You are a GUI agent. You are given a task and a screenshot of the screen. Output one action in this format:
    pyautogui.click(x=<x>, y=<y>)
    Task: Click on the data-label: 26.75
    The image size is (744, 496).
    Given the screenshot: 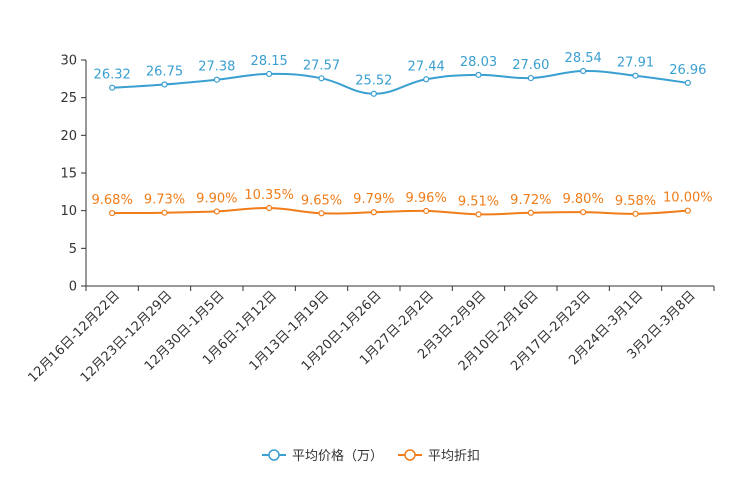 What is the action you would take?
    pyautogui.click(x=164, y=71)
    